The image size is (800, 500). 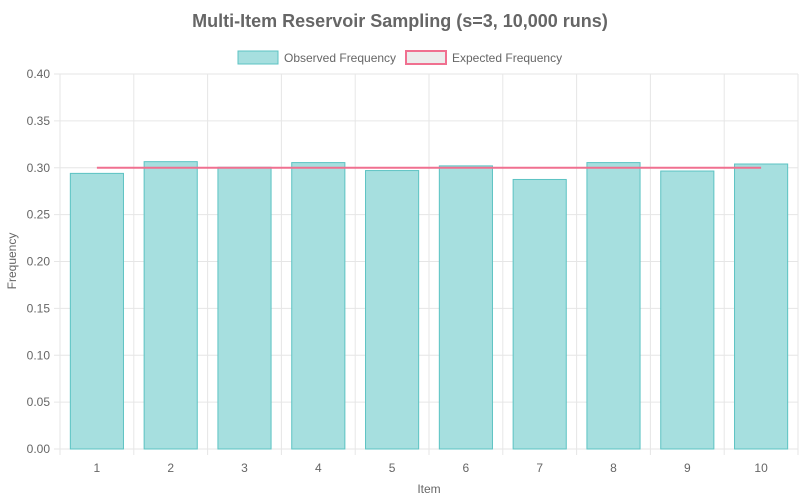 What do you see at coordinates (399, 57) in the screenshot?
I see `legend: Observed Frequency Expected Frequency` at bounding box center [399, 57].